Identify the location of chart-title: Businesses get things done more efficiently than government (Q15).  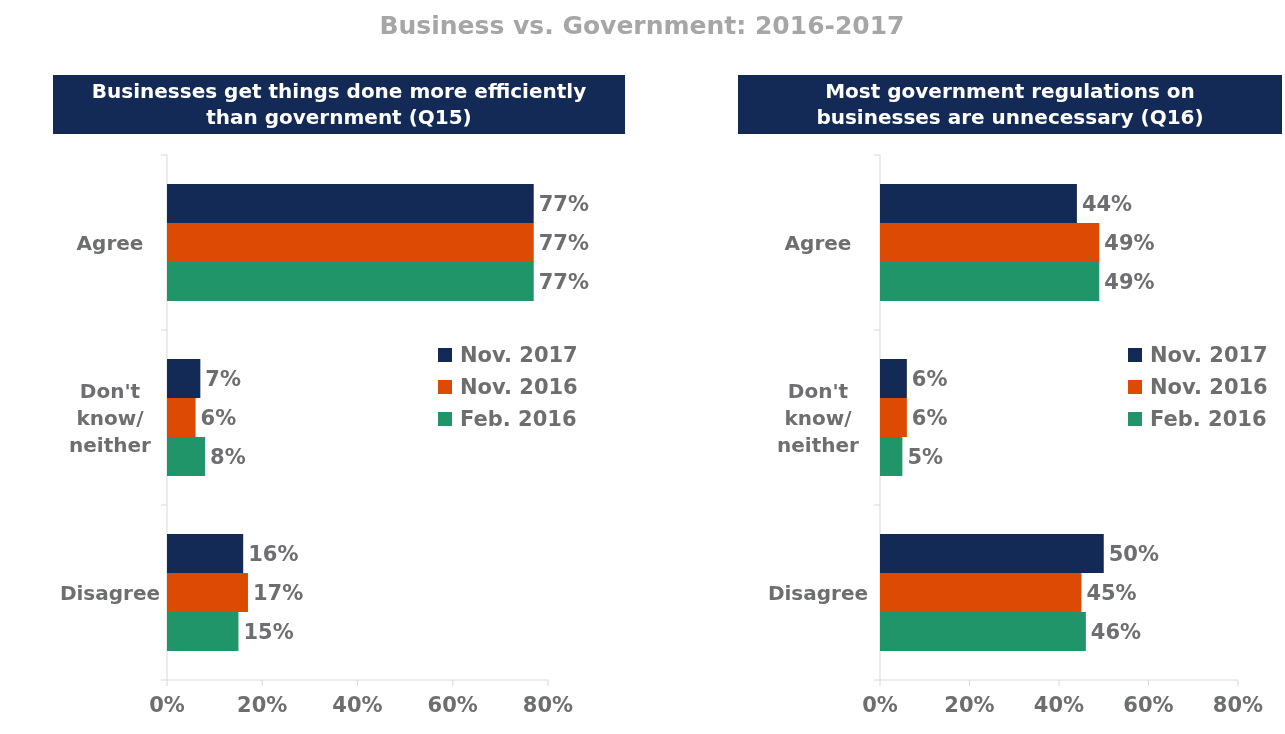
(339, 104).